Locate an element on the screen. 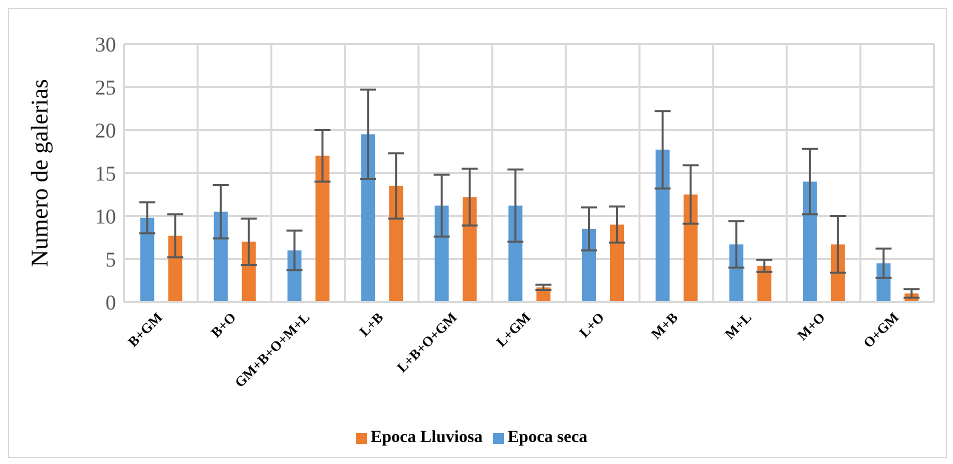  y-tick-label: 20 is located at coordinates (105, 130).